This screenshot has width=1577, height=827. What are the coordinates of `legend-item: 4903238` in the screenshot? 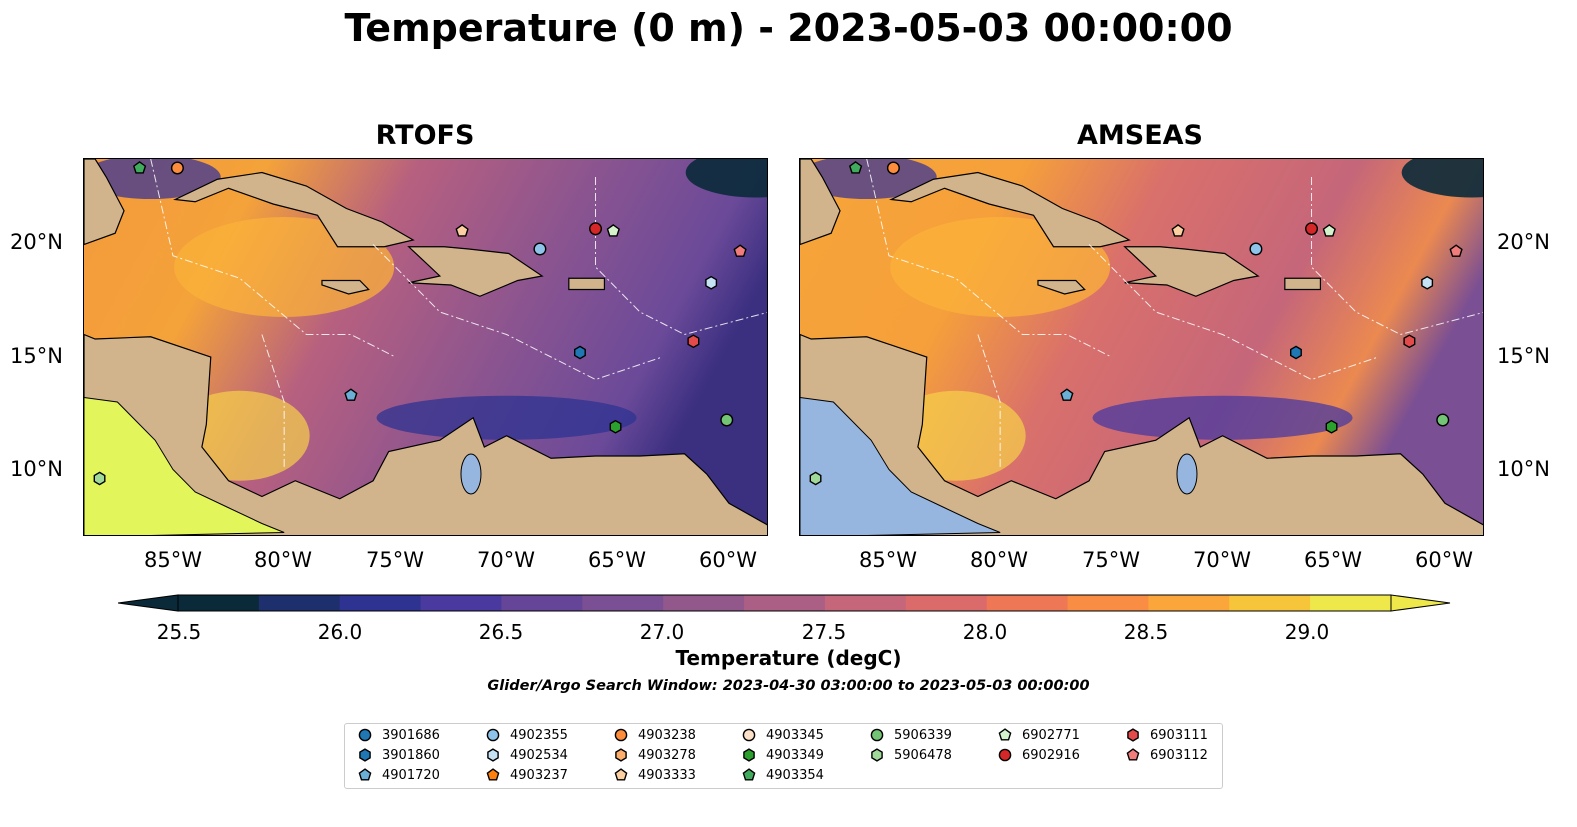 It's located at (654, 735).